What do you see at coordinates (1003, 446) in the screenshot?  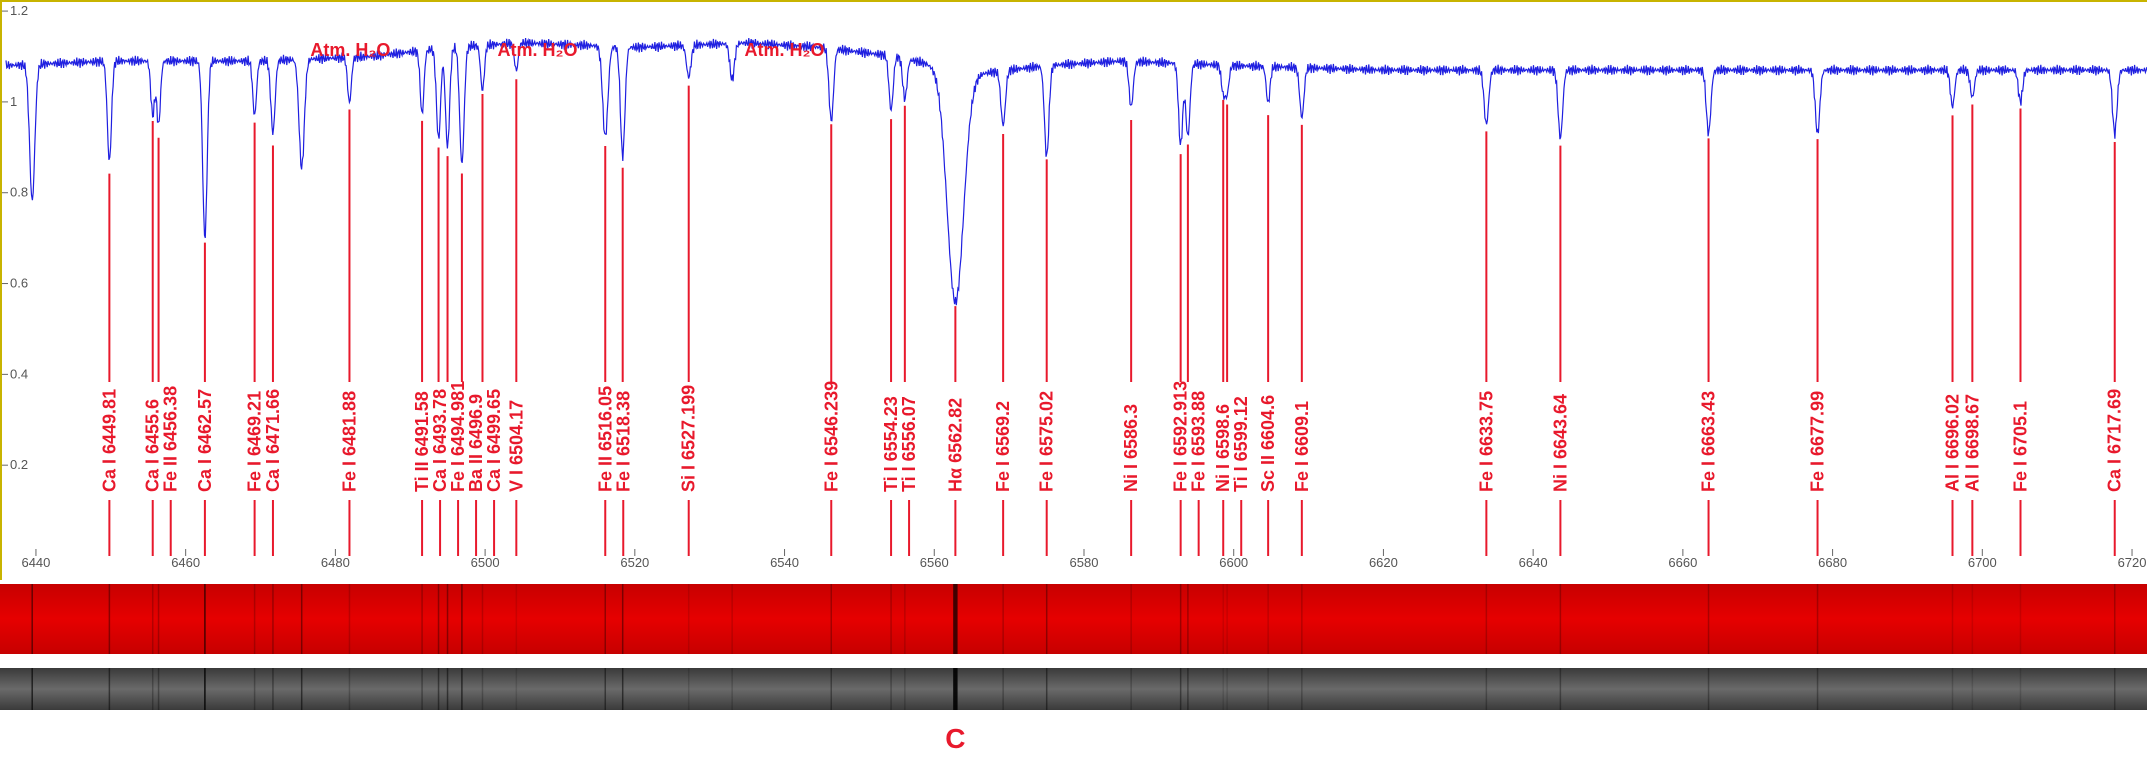 I see `line-id-label: Fe I 6569.2` at bounding box center [1003, 446].